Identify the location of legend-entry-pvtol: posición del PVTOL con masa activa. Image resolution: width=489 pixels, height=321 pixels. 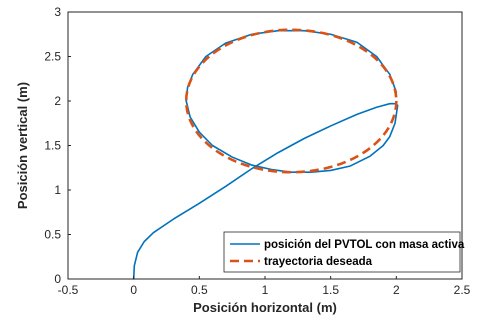
(364, 245).